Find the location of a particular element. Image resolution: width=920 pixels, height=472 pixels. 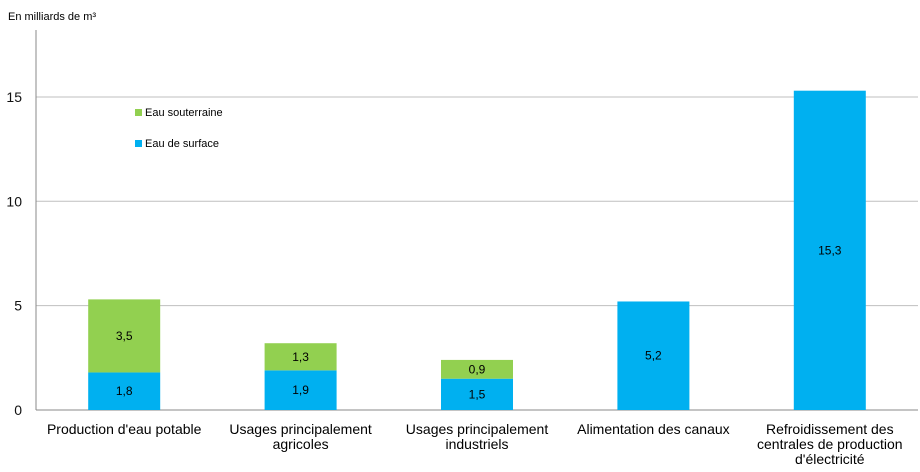

legend-label: Eau souterraine is located at coordinates (184, 113).